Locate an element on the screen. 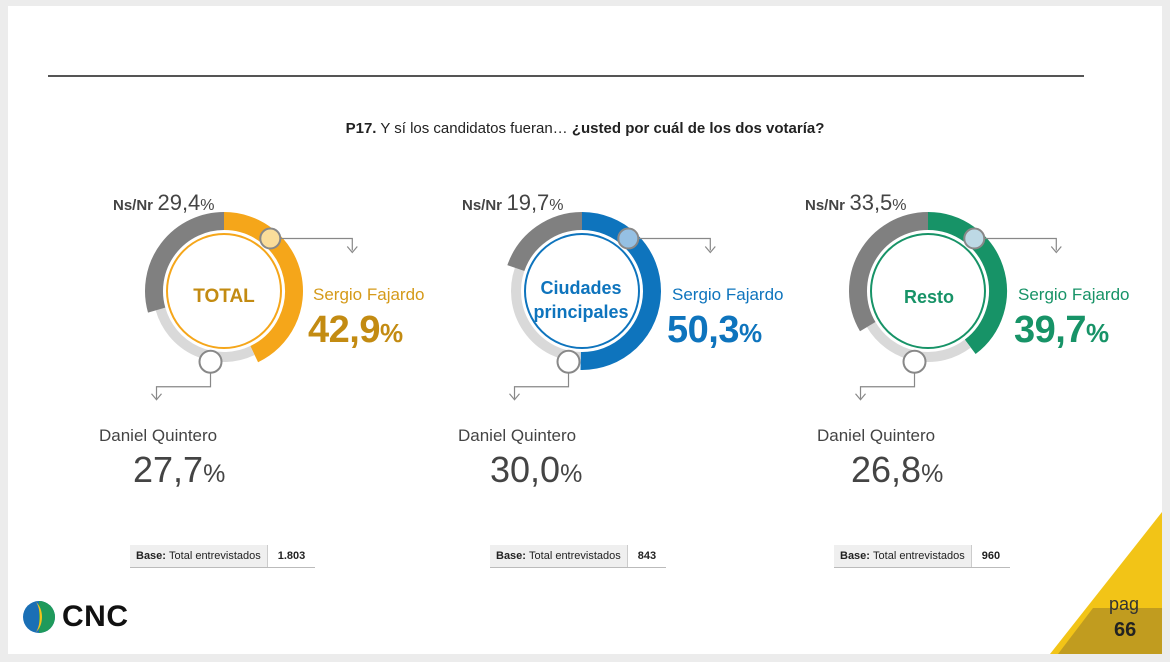 The height and width of the screenshot is (662, 1170). page-corner-decoration is located at coordinates (1106, 583).